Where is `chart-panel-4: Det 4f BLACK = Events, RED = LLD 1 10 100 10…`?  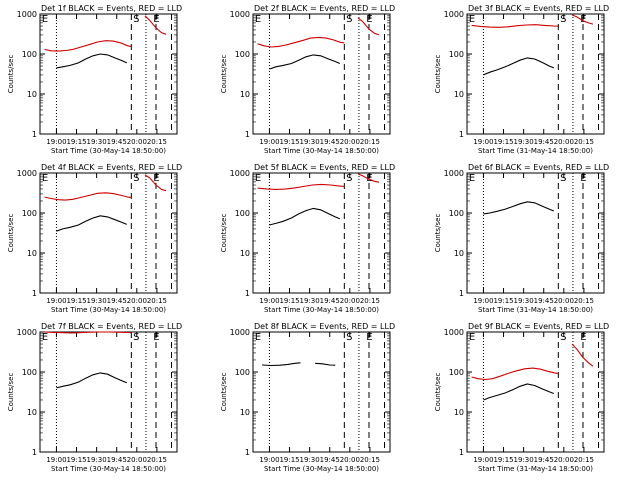 chart-panel-4: Det 4f BLACK = Events, RED = LLD 1 10 100 10… is located at coordinates (94, 238).